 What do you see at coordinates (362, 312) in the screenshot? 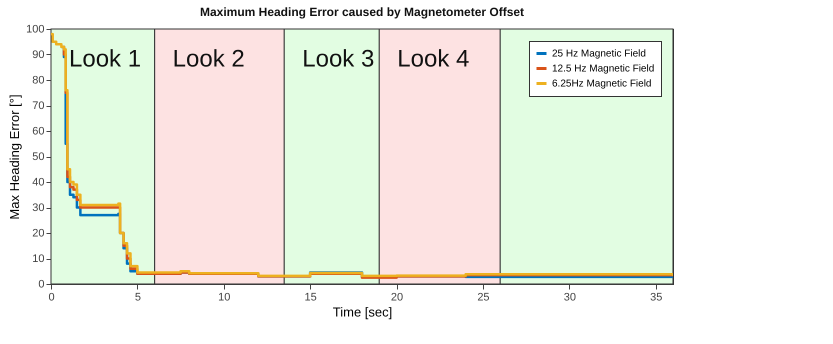
I see `x-axis-title: Time [sec]` at bounding box center [362, 312].